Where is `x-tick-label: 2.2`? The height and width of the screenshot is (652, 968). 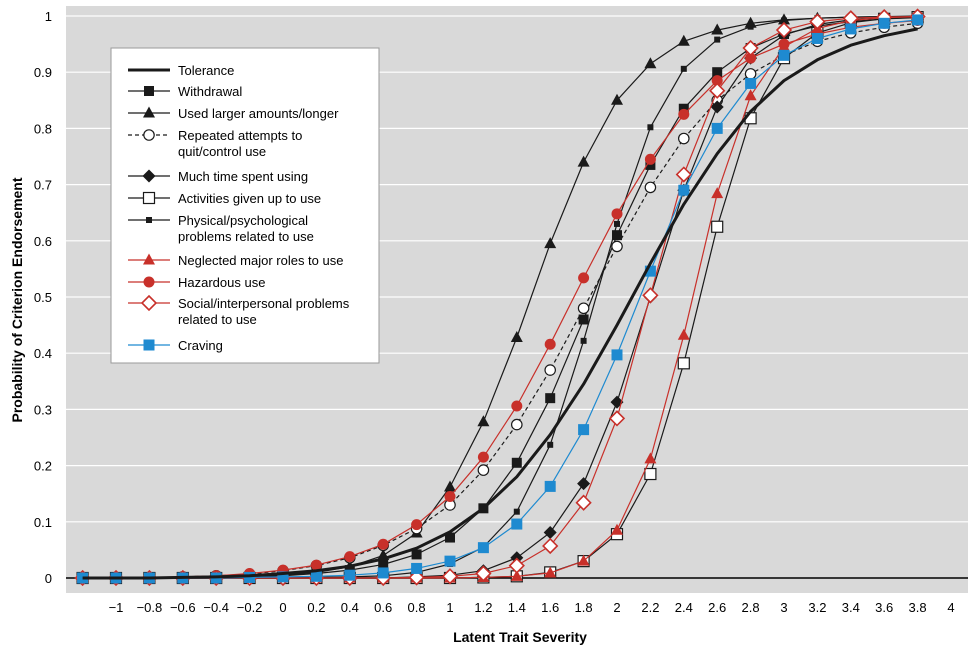
x-tick-label: 2.2 is located at coordinates (650, 607).